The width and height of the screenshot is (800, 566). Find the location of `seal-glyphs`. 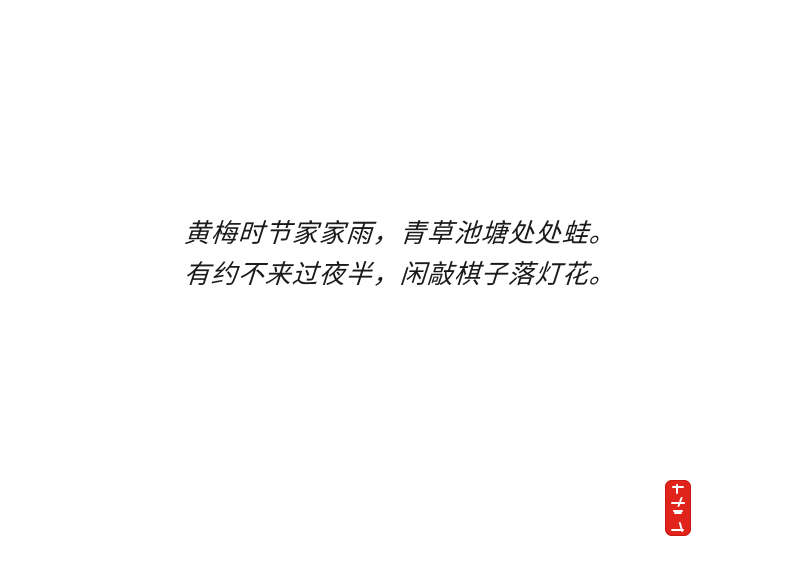

seal-glyphs is located at coordinates (678, 508).